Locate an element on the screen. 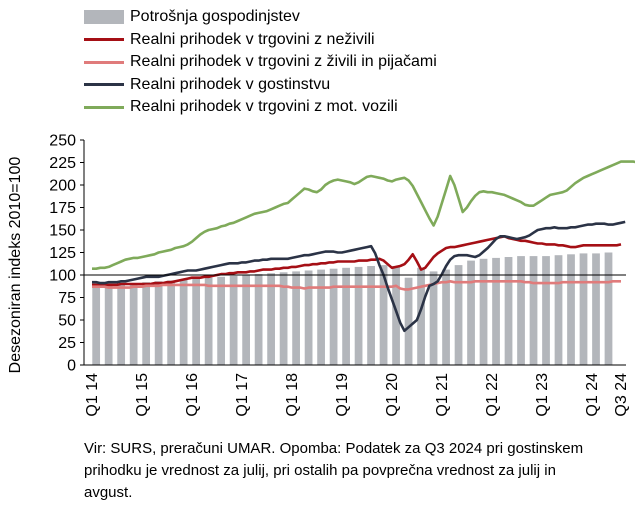 Image resolution: width=635 pixels, height=508 pixels. y-tick-label: 150 is located at coordinates (62, 231).